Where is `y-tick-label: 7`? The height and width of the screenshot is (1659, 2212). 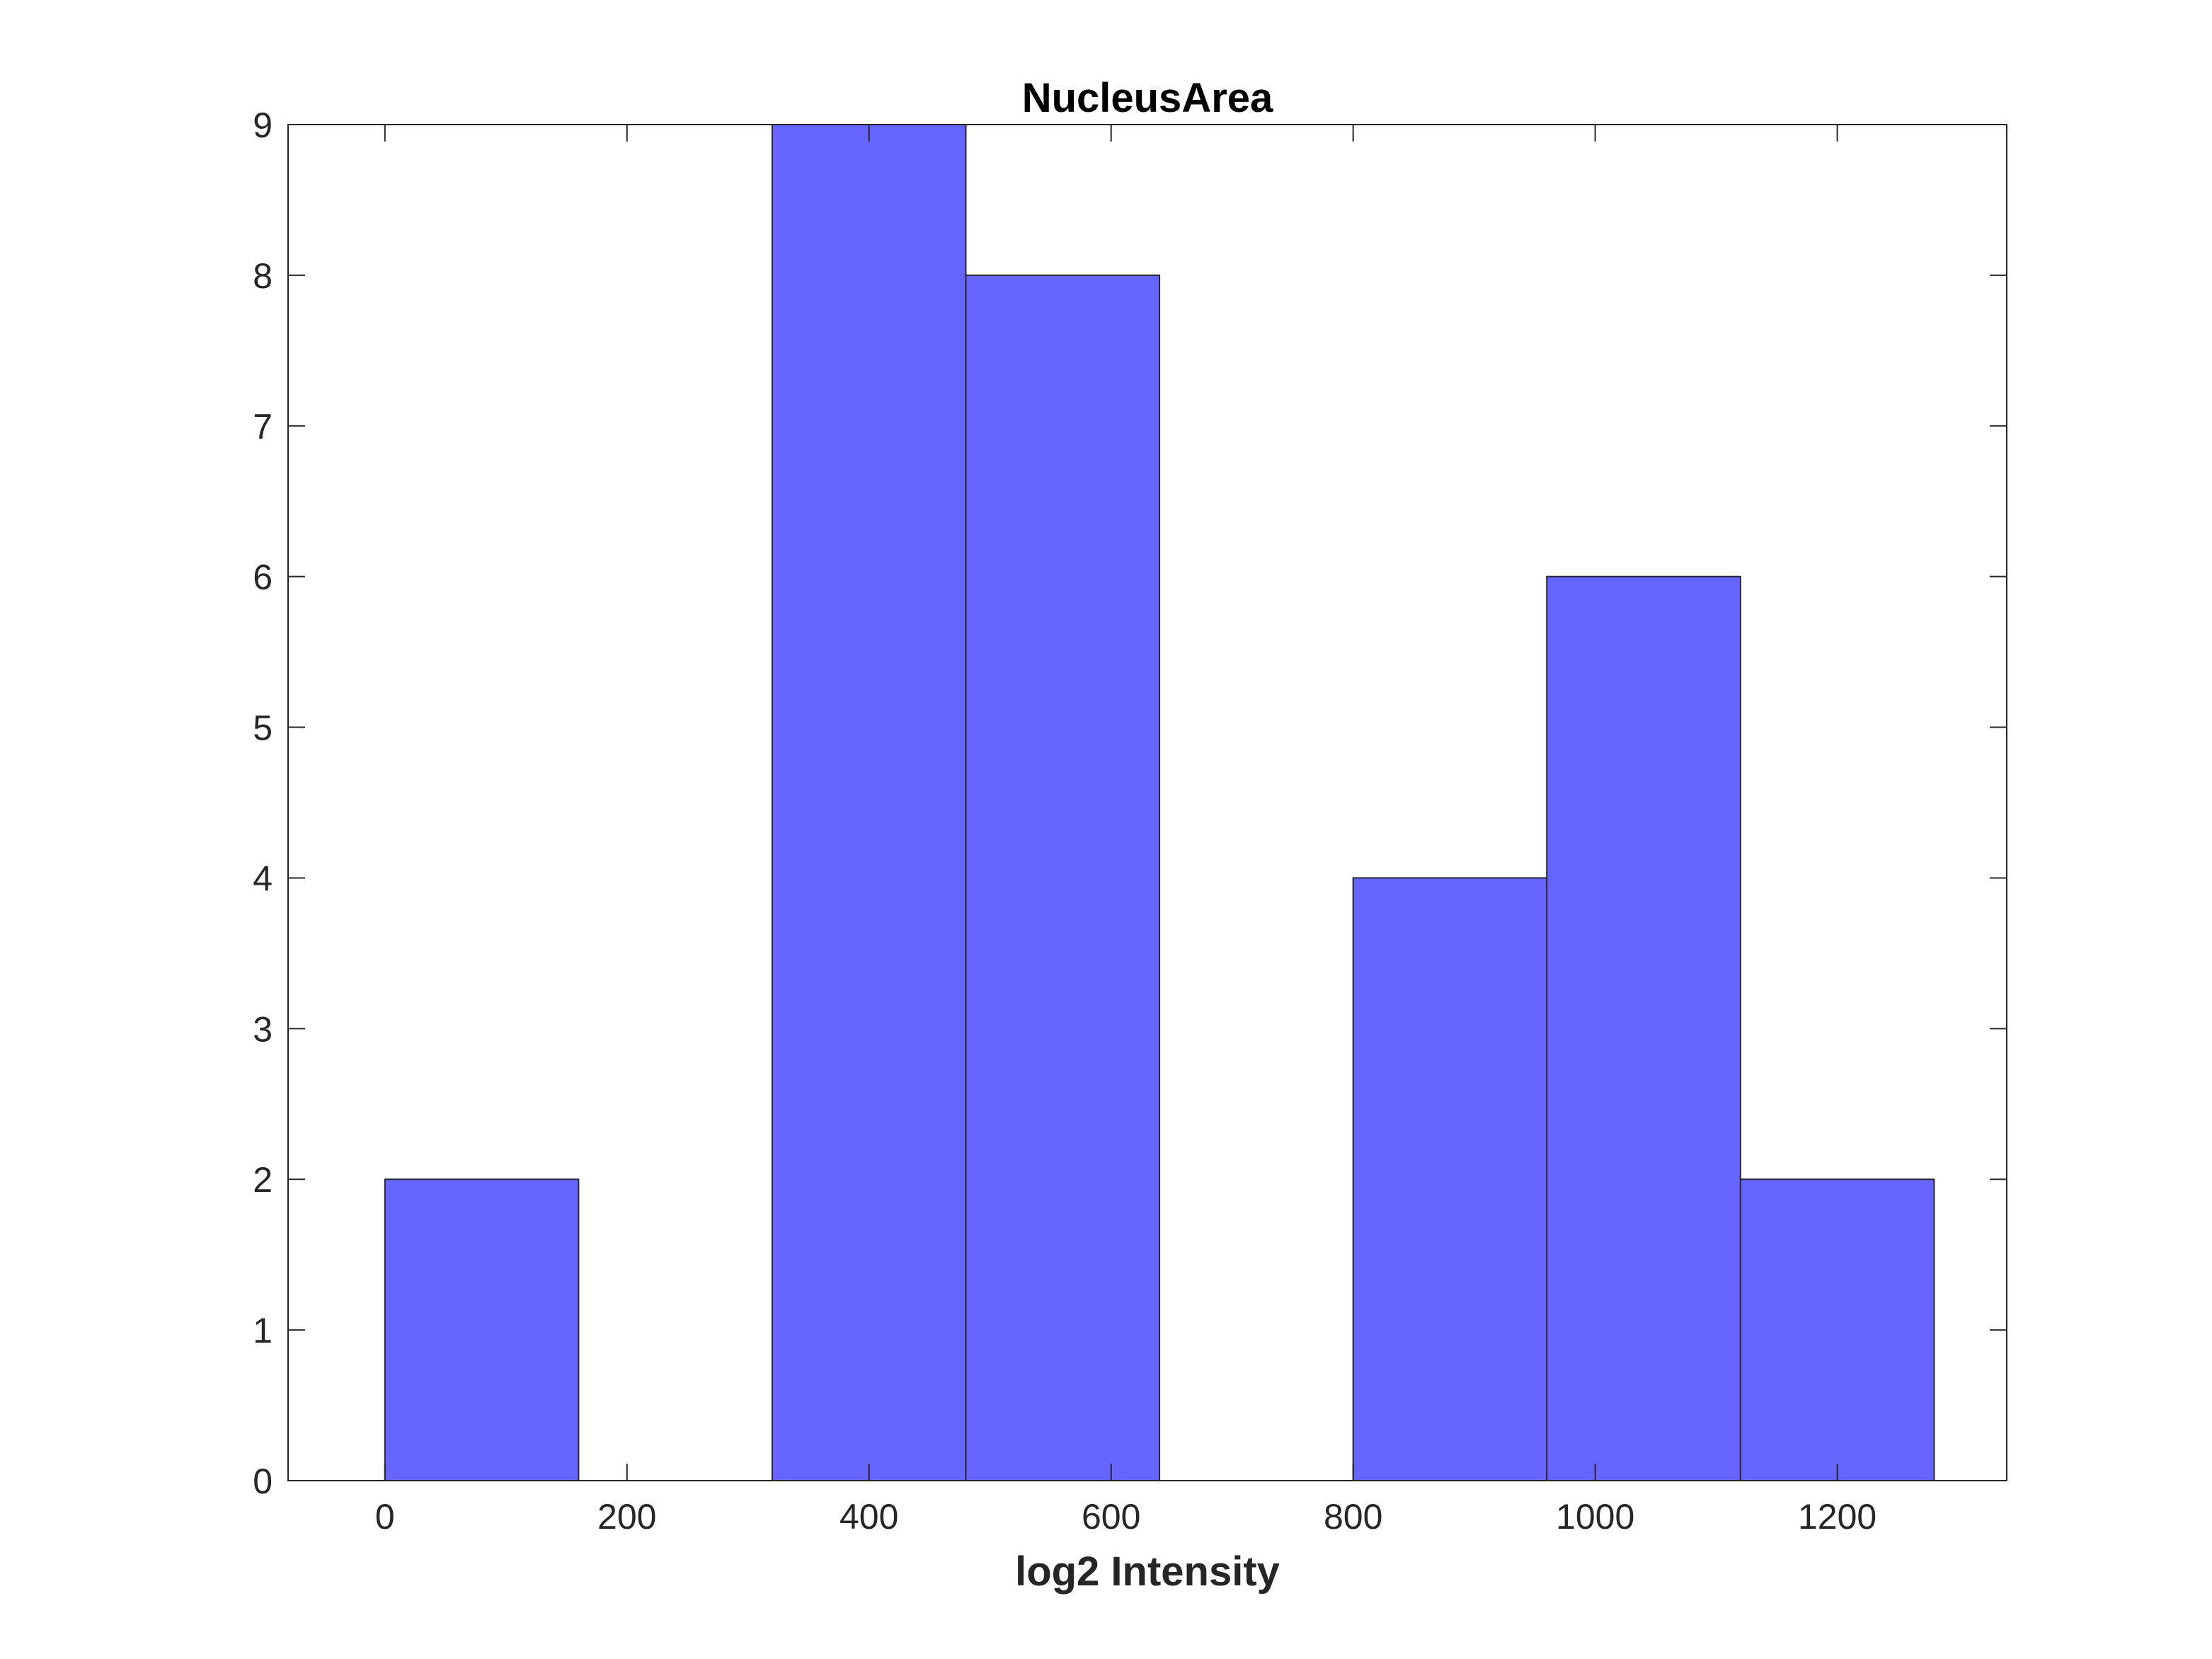 y-tick-label: 7 is located at coordinates (263, 427).